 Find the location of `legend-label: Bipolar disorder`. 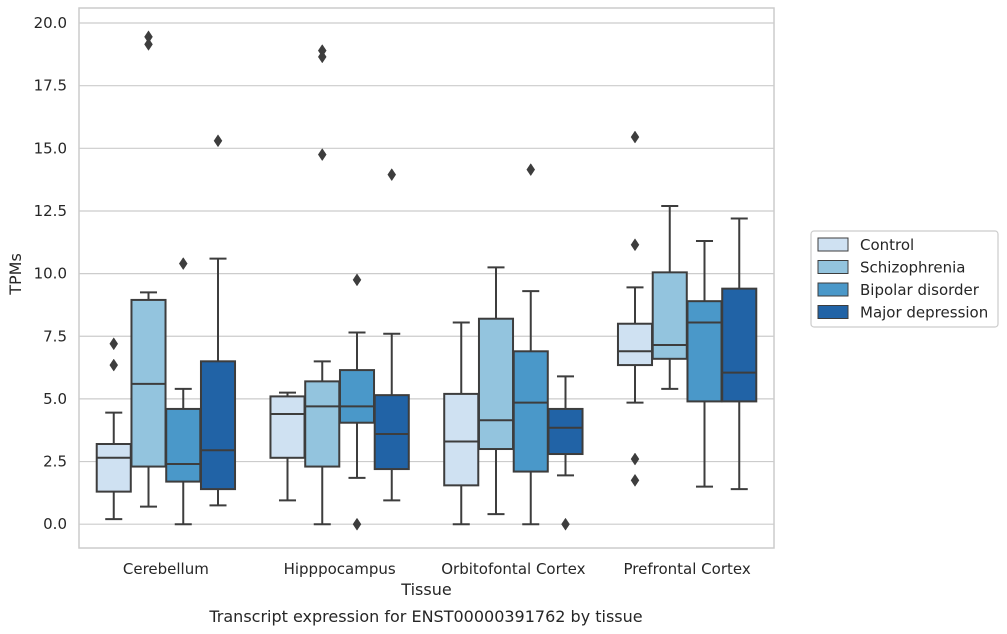

legend-label: Bipolar disorder is located at coordinates (920, 290).